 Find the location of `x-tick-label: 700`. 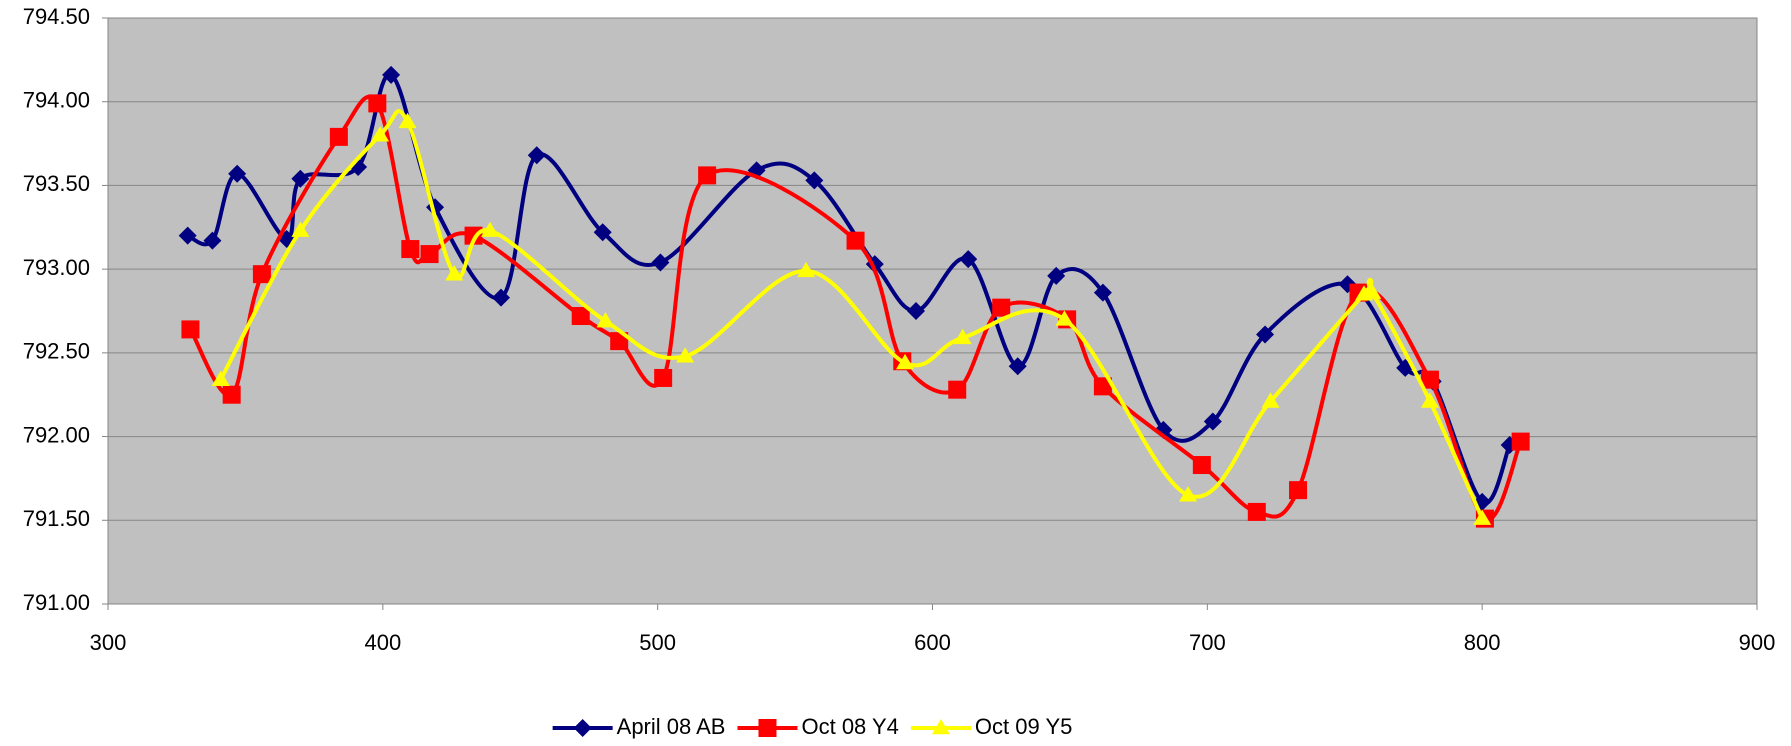

x-tick-label: 700 is located at coordinates (1207, 642).